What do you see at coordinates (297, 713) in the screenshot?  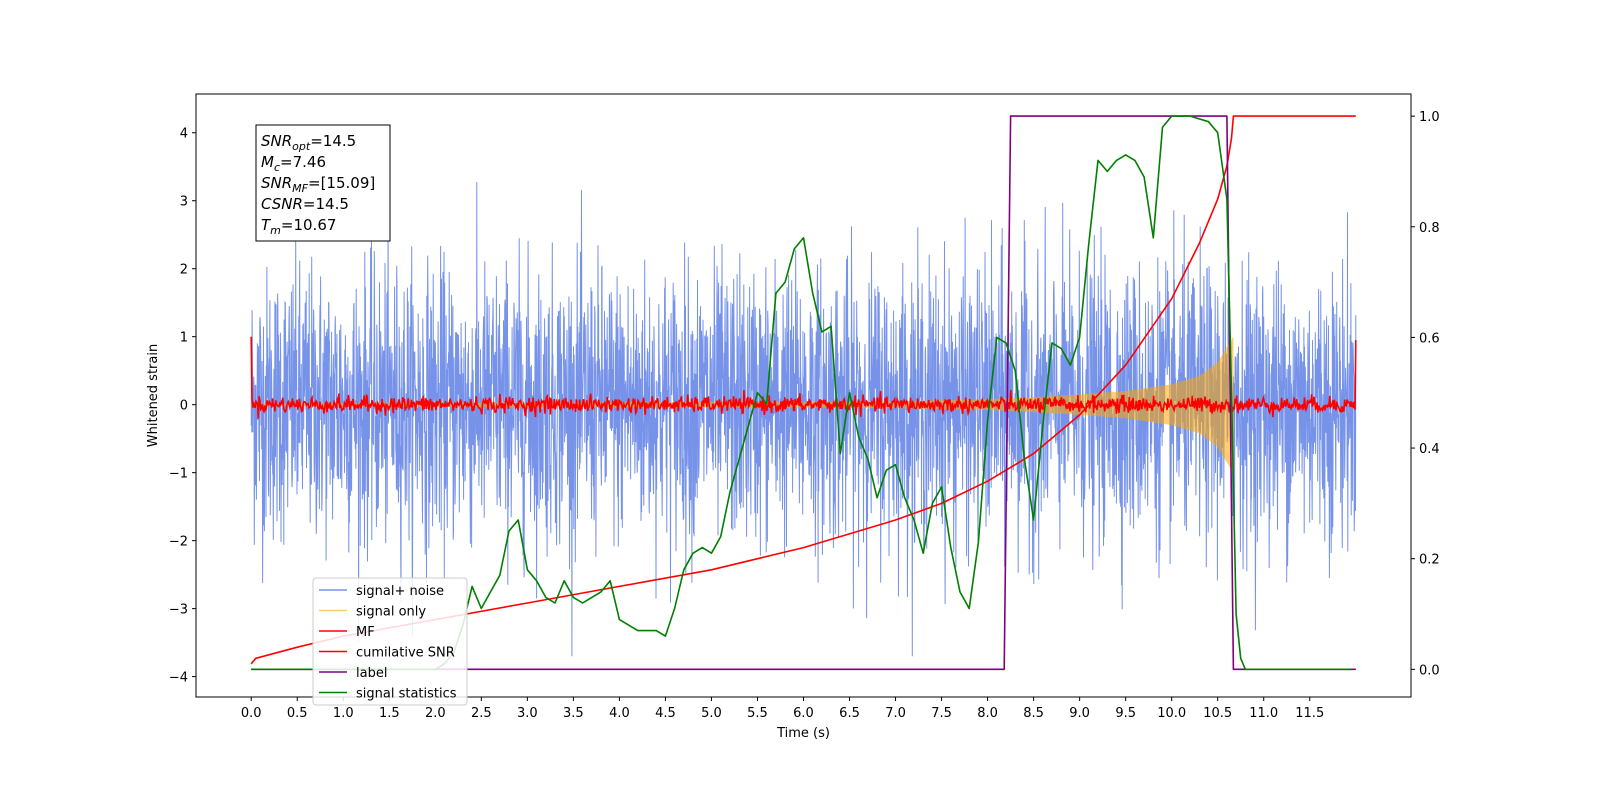 I see `x-tick-label: 0.5` at bounding box center [297, 713].